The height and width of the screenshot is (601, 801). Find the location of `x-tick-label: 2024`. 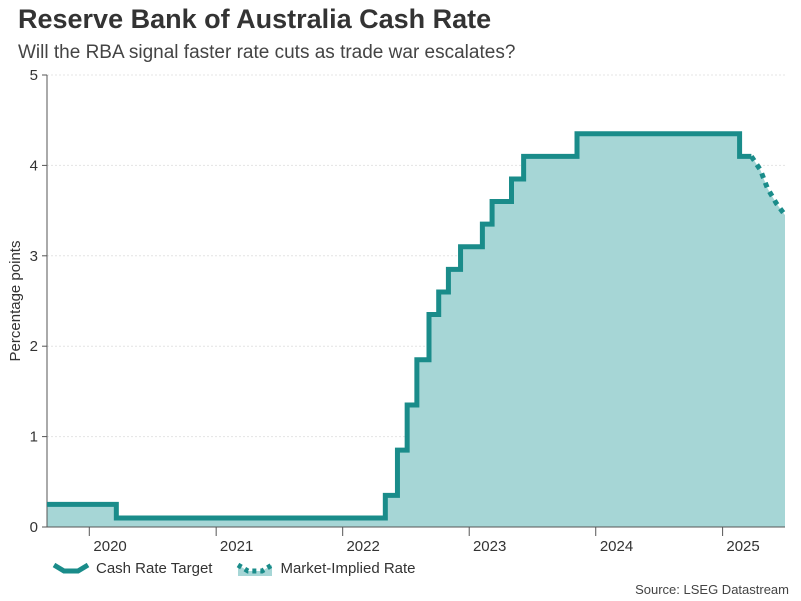

x-tick-label: 2024 is located at coordinates (616, 546).